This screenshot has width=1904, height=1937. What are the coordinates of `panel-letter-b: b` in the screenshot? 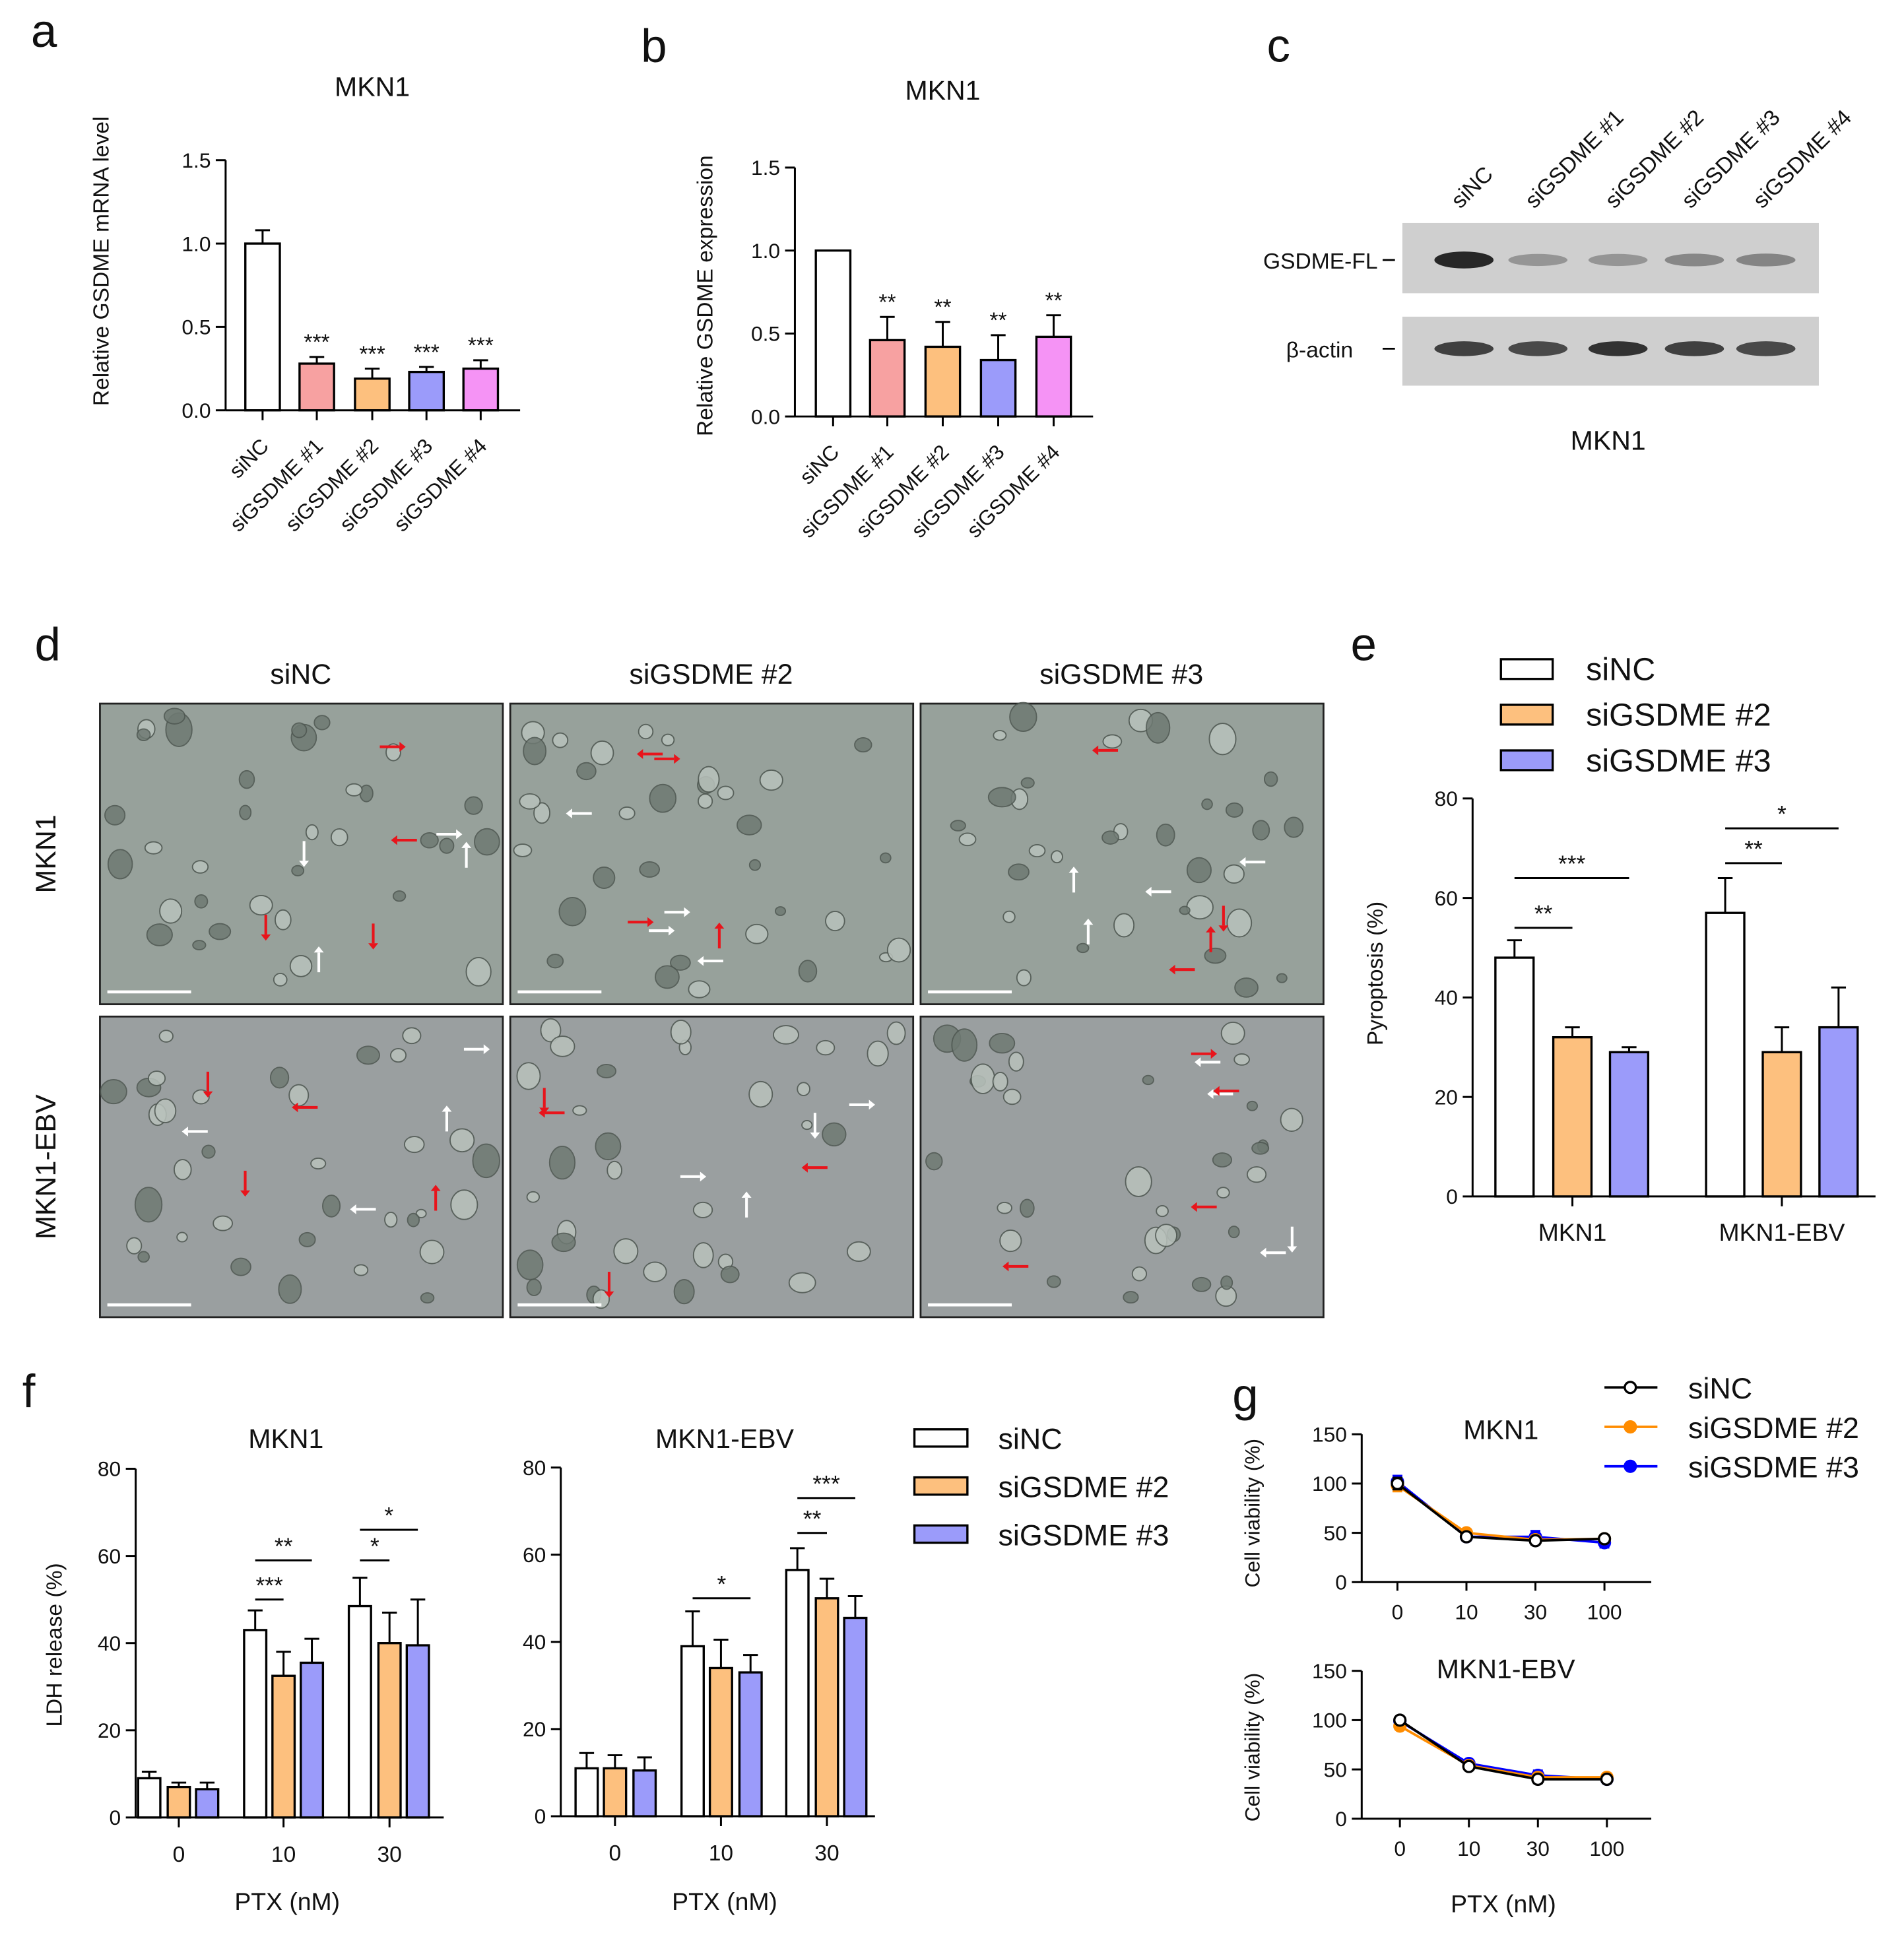 It's located at (654, 46).